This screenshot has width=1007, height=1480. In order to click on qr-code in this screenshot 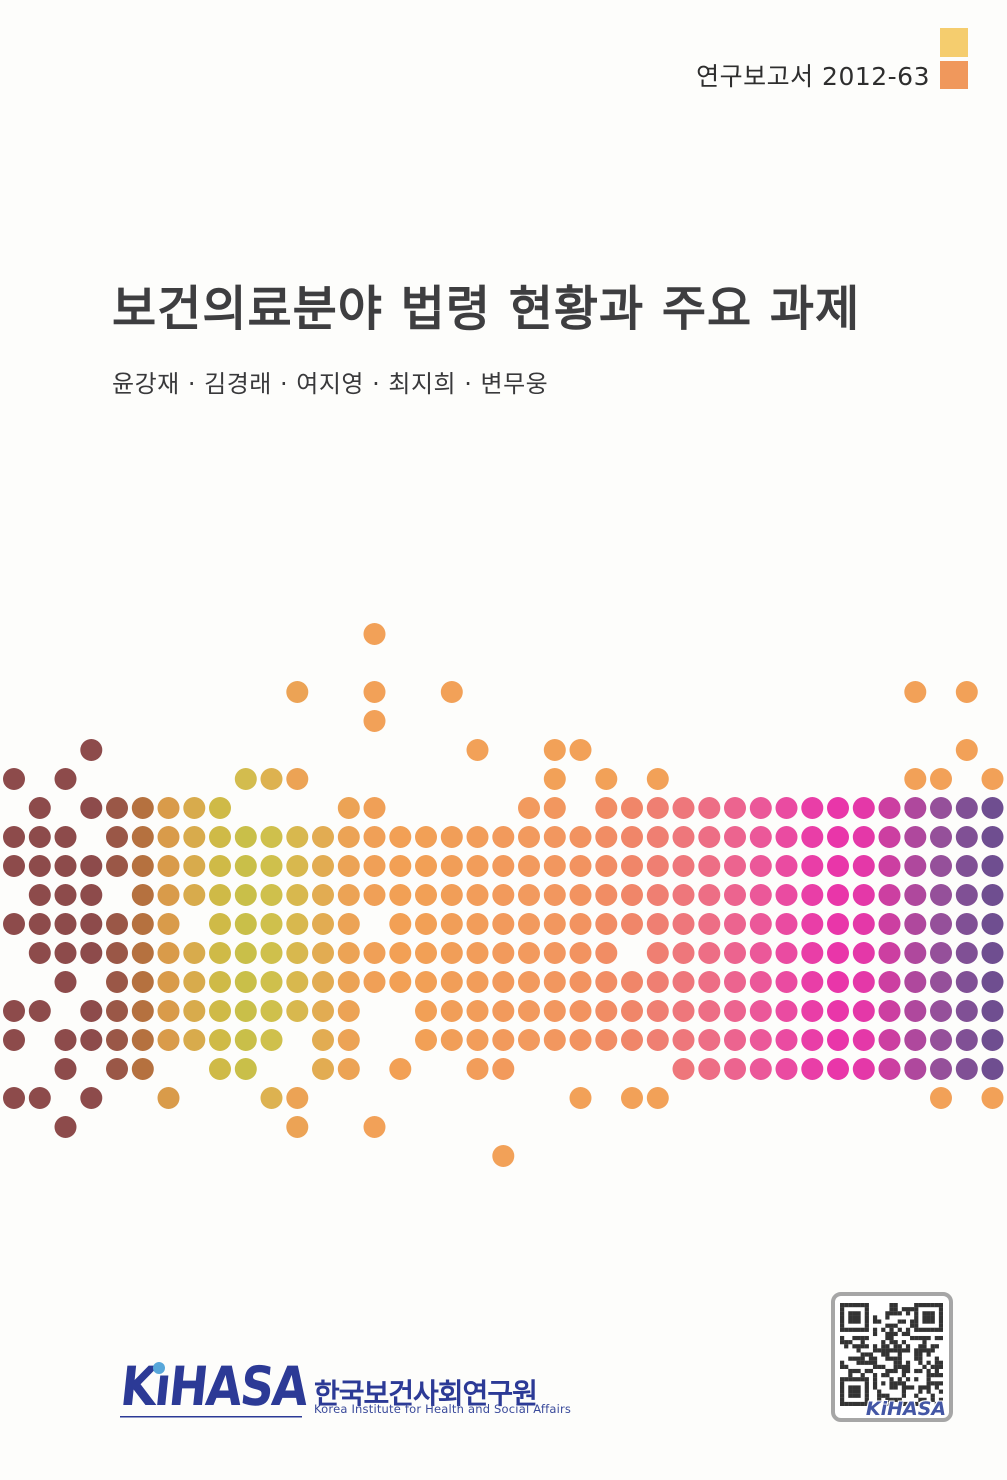, I will do `click(892, 1357)`.